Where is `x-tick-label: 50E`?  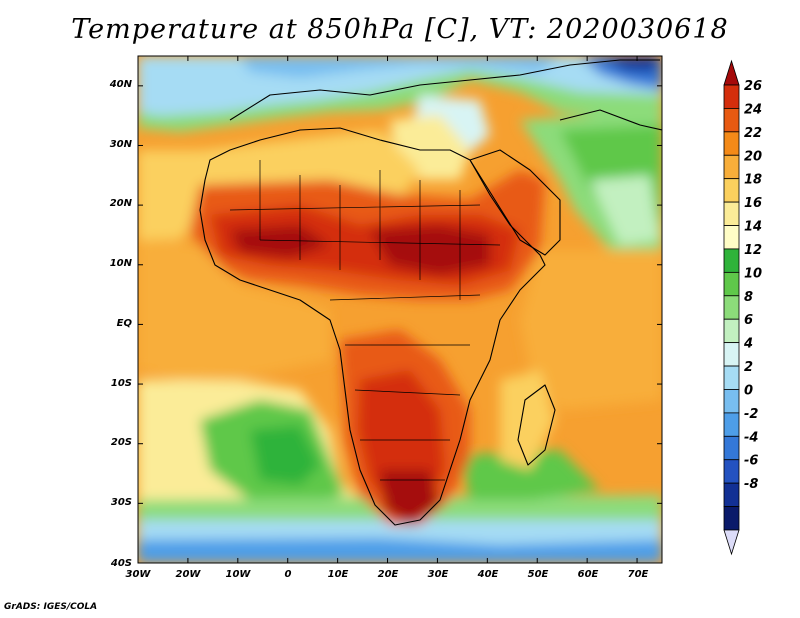 x-tick-label: 50E is located at coordinates (538, 574).